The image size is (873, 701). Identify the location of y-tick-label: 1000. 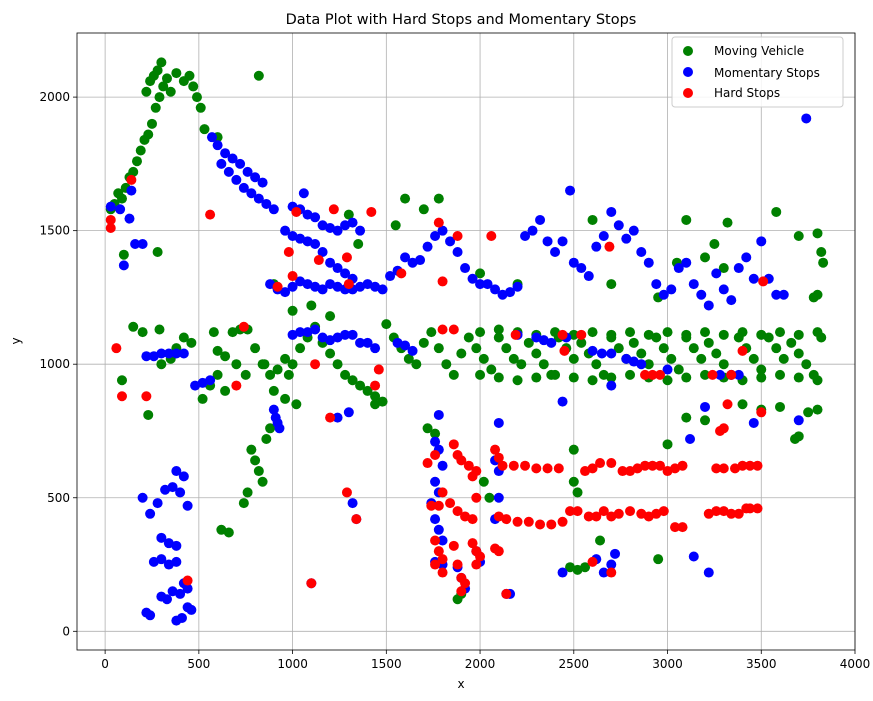
(54, 364).